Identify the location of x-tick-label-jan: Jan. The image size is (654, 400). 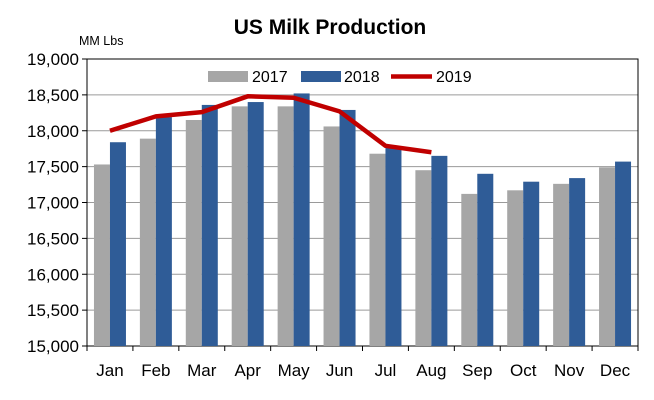
(109, 370).